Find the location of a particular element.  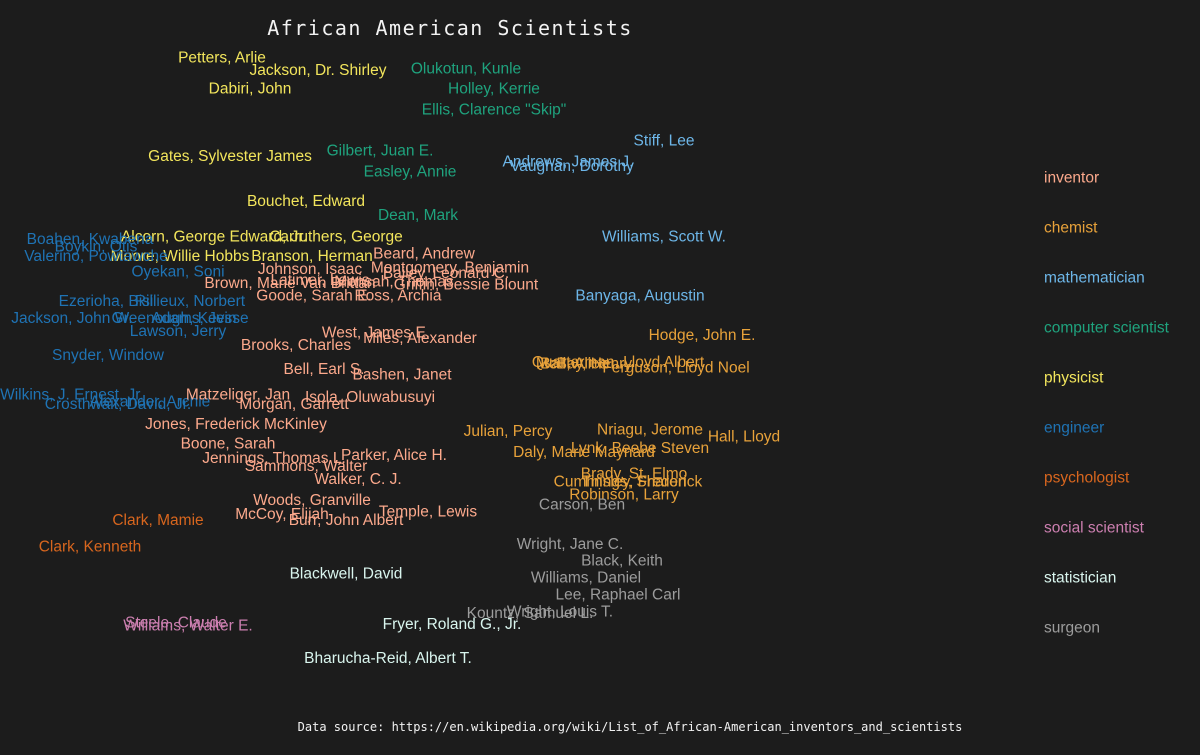

point-label: Moore, Willie Hobbs is located at coordinates (180, 256).